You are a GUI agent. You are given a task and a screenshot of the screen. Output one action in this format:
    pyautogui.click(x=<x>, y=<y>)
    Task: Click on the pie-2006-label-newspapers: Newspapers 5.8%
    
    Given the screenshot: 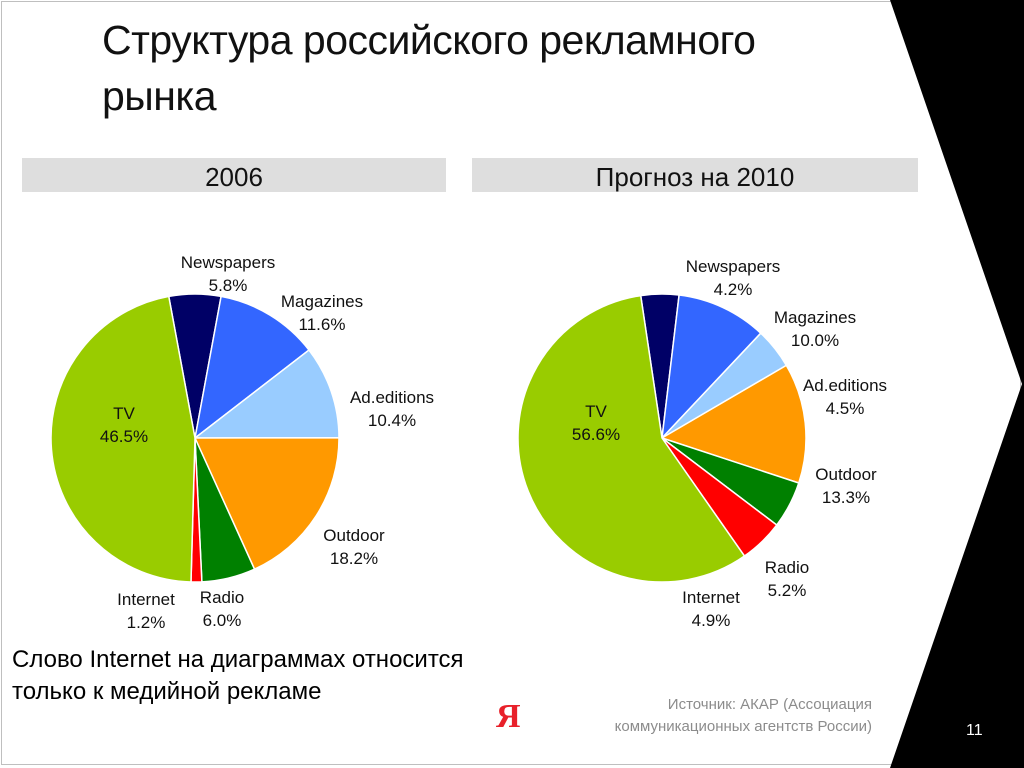 What is the action you would take?
    pyautogui.click(x=228, y=274)
    